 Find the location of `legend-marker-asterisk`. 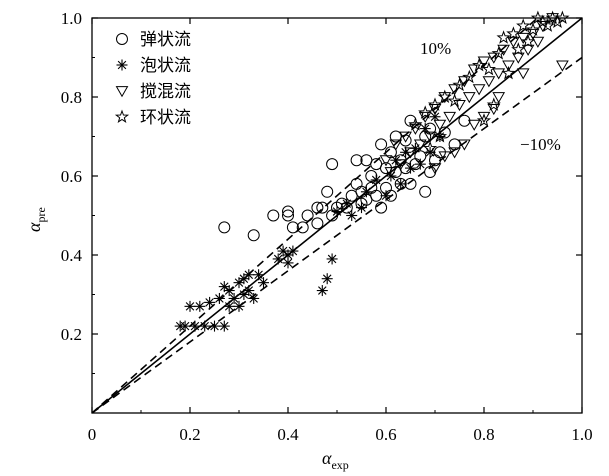

legend-marker-asterisk is located at coordinates (122, 65).